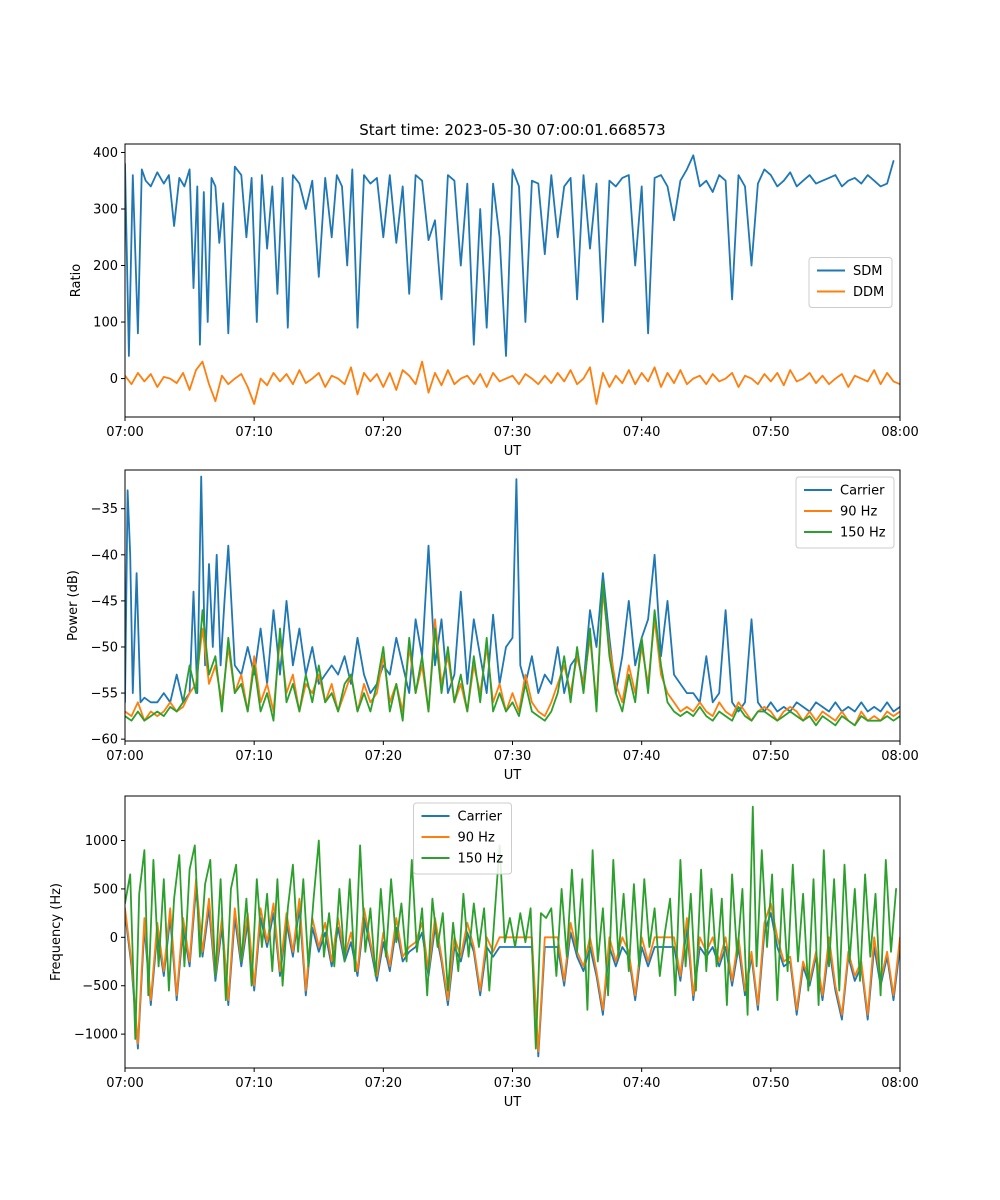 The height and width of the screenshot is (1200, 1000). I want to click on frequency-x-tick-label: 08:00, so click(899, 1083).